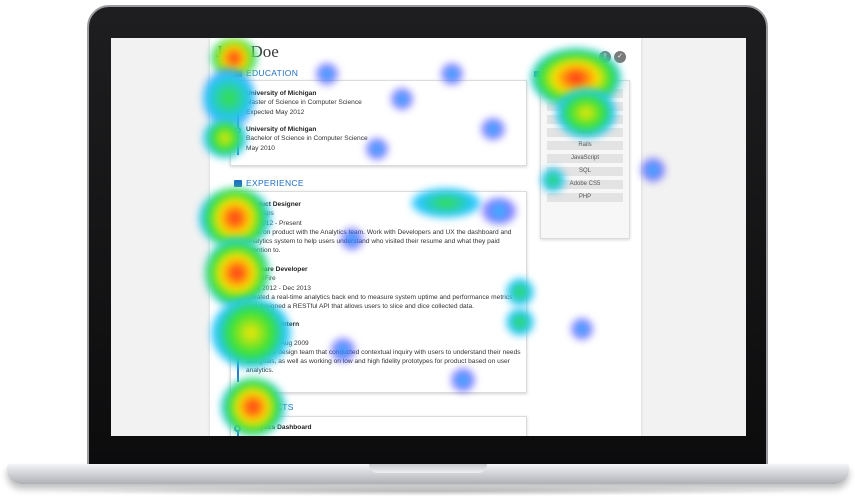 The height and width of the screenshot is (501, 855). Describe the element at coordinates (585, 106) in the screenshot. I see `skill-tag: Python` at that location.